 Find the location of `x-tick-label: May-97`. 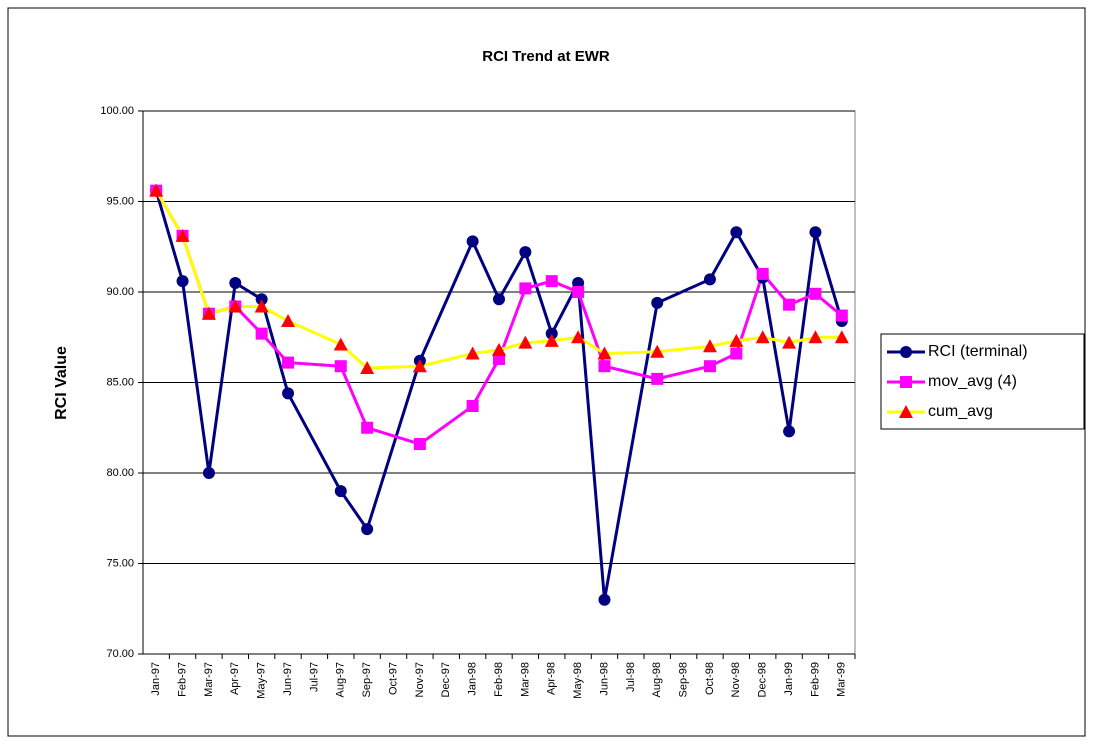

x-tick-label: May-97 is located at coordinates (262, 680).